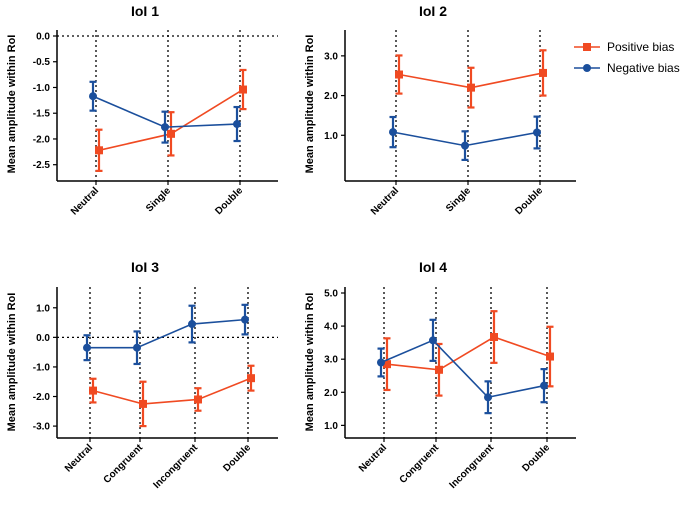 The image size is (686, 505). I want to click on legend-negative-marker, so click(587, 68).